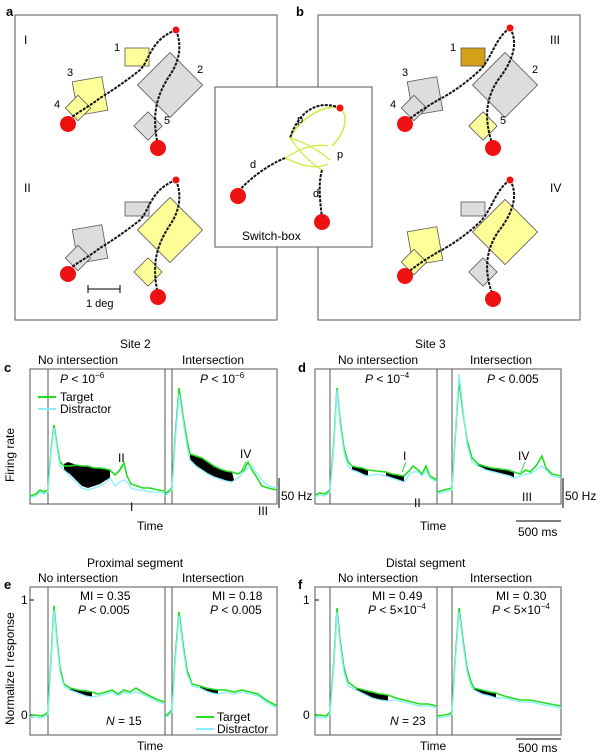  I want to click on d-right-marker-label: IV, so click(523, 456).